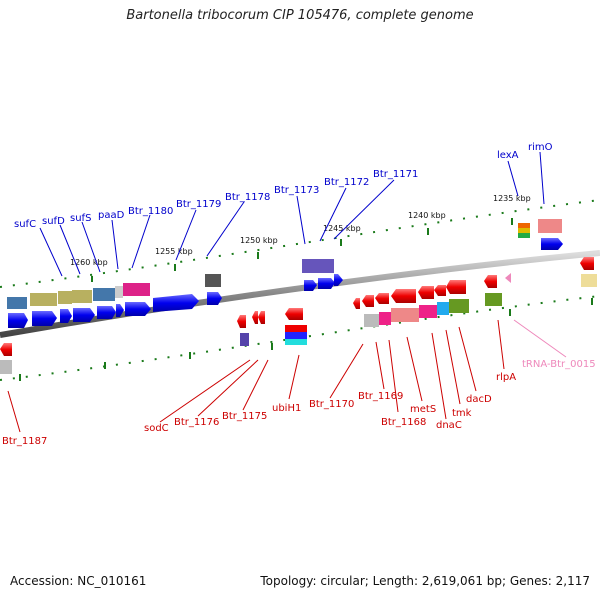  Describe the element at coordinates (284, 264) in the screenshot. I see `forward-feature-boxes` at that location.